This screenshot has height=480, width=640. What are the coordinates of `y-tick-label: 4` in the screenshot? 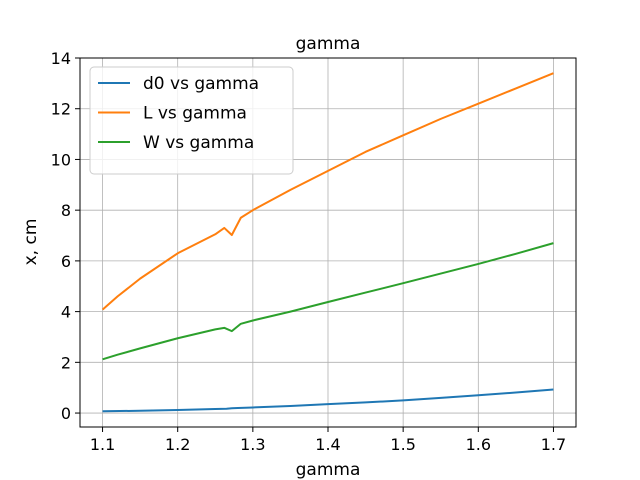 It's located at (66, 312).